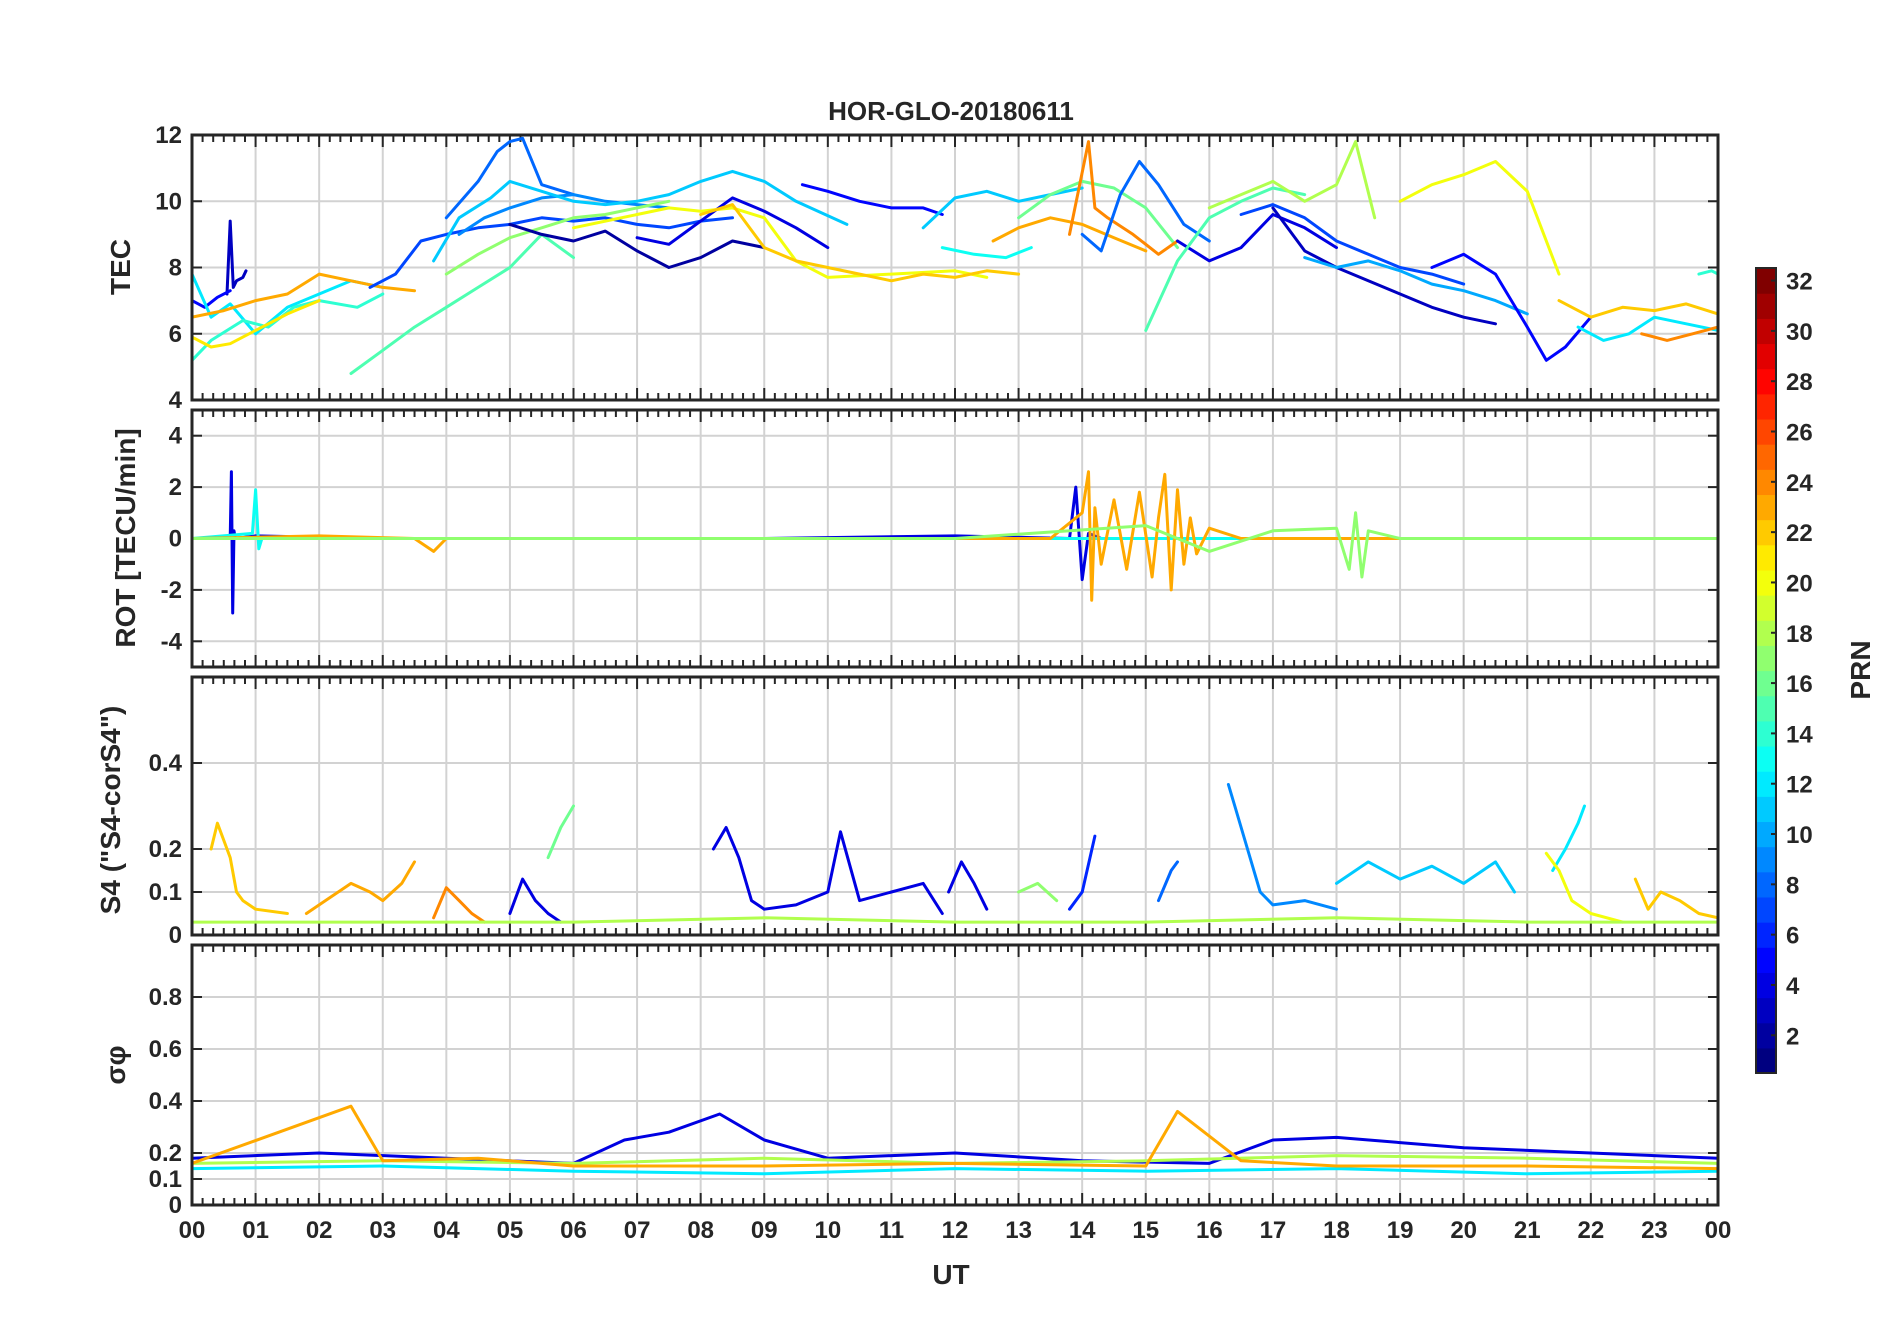 The width and height of the screenshot is (1902, 1330). I want to click on colorbar-tick-label: 6, so click(1792, 936).